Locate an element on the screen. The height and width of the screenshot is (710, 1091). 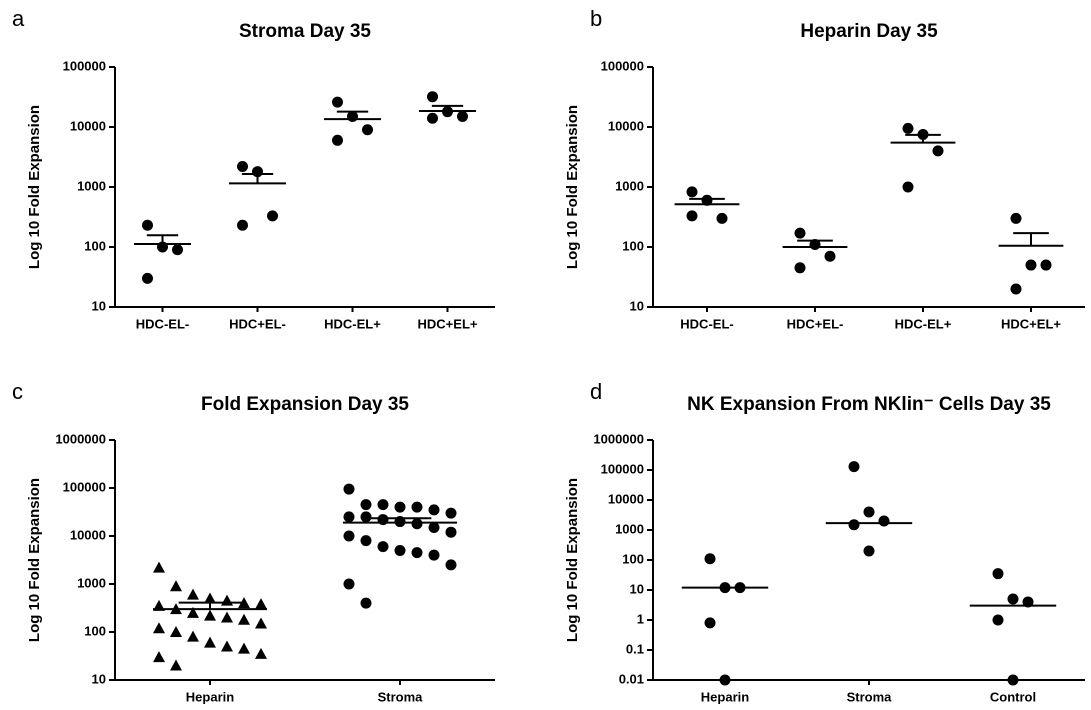
y-tick-label: 0.01 is located at coordinates (631, 678).